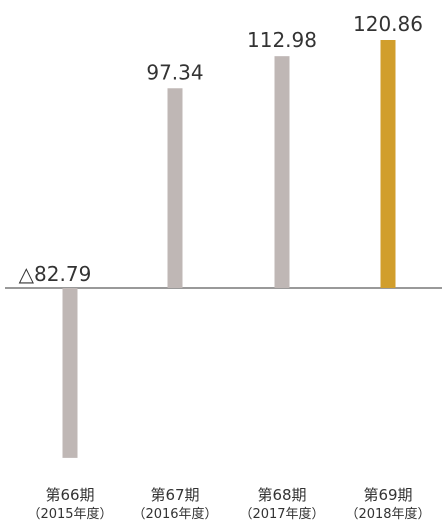 The image size is (447, 526). What do you see at coordinates (174, 514) in the screenshot?
I see `period-label-2: （2016年度）` at bounding box center [174, 514].